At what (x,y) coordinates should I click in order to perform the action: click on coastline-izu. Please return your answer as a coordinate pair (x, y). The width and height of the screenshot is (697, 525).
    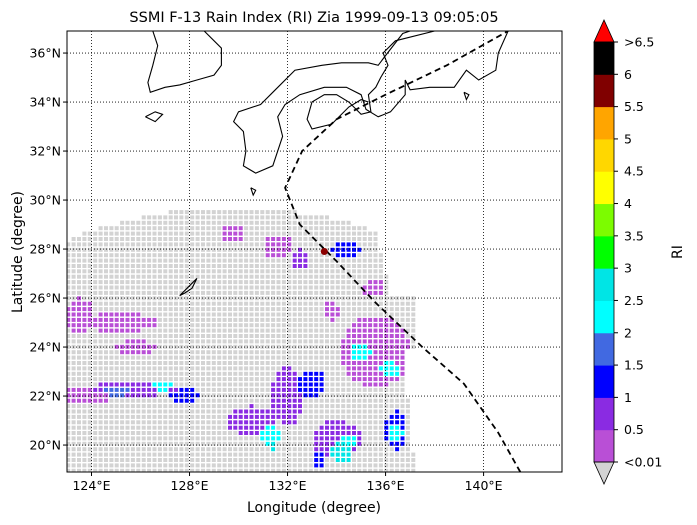
    Looking at the image, I should click on (466, 96).